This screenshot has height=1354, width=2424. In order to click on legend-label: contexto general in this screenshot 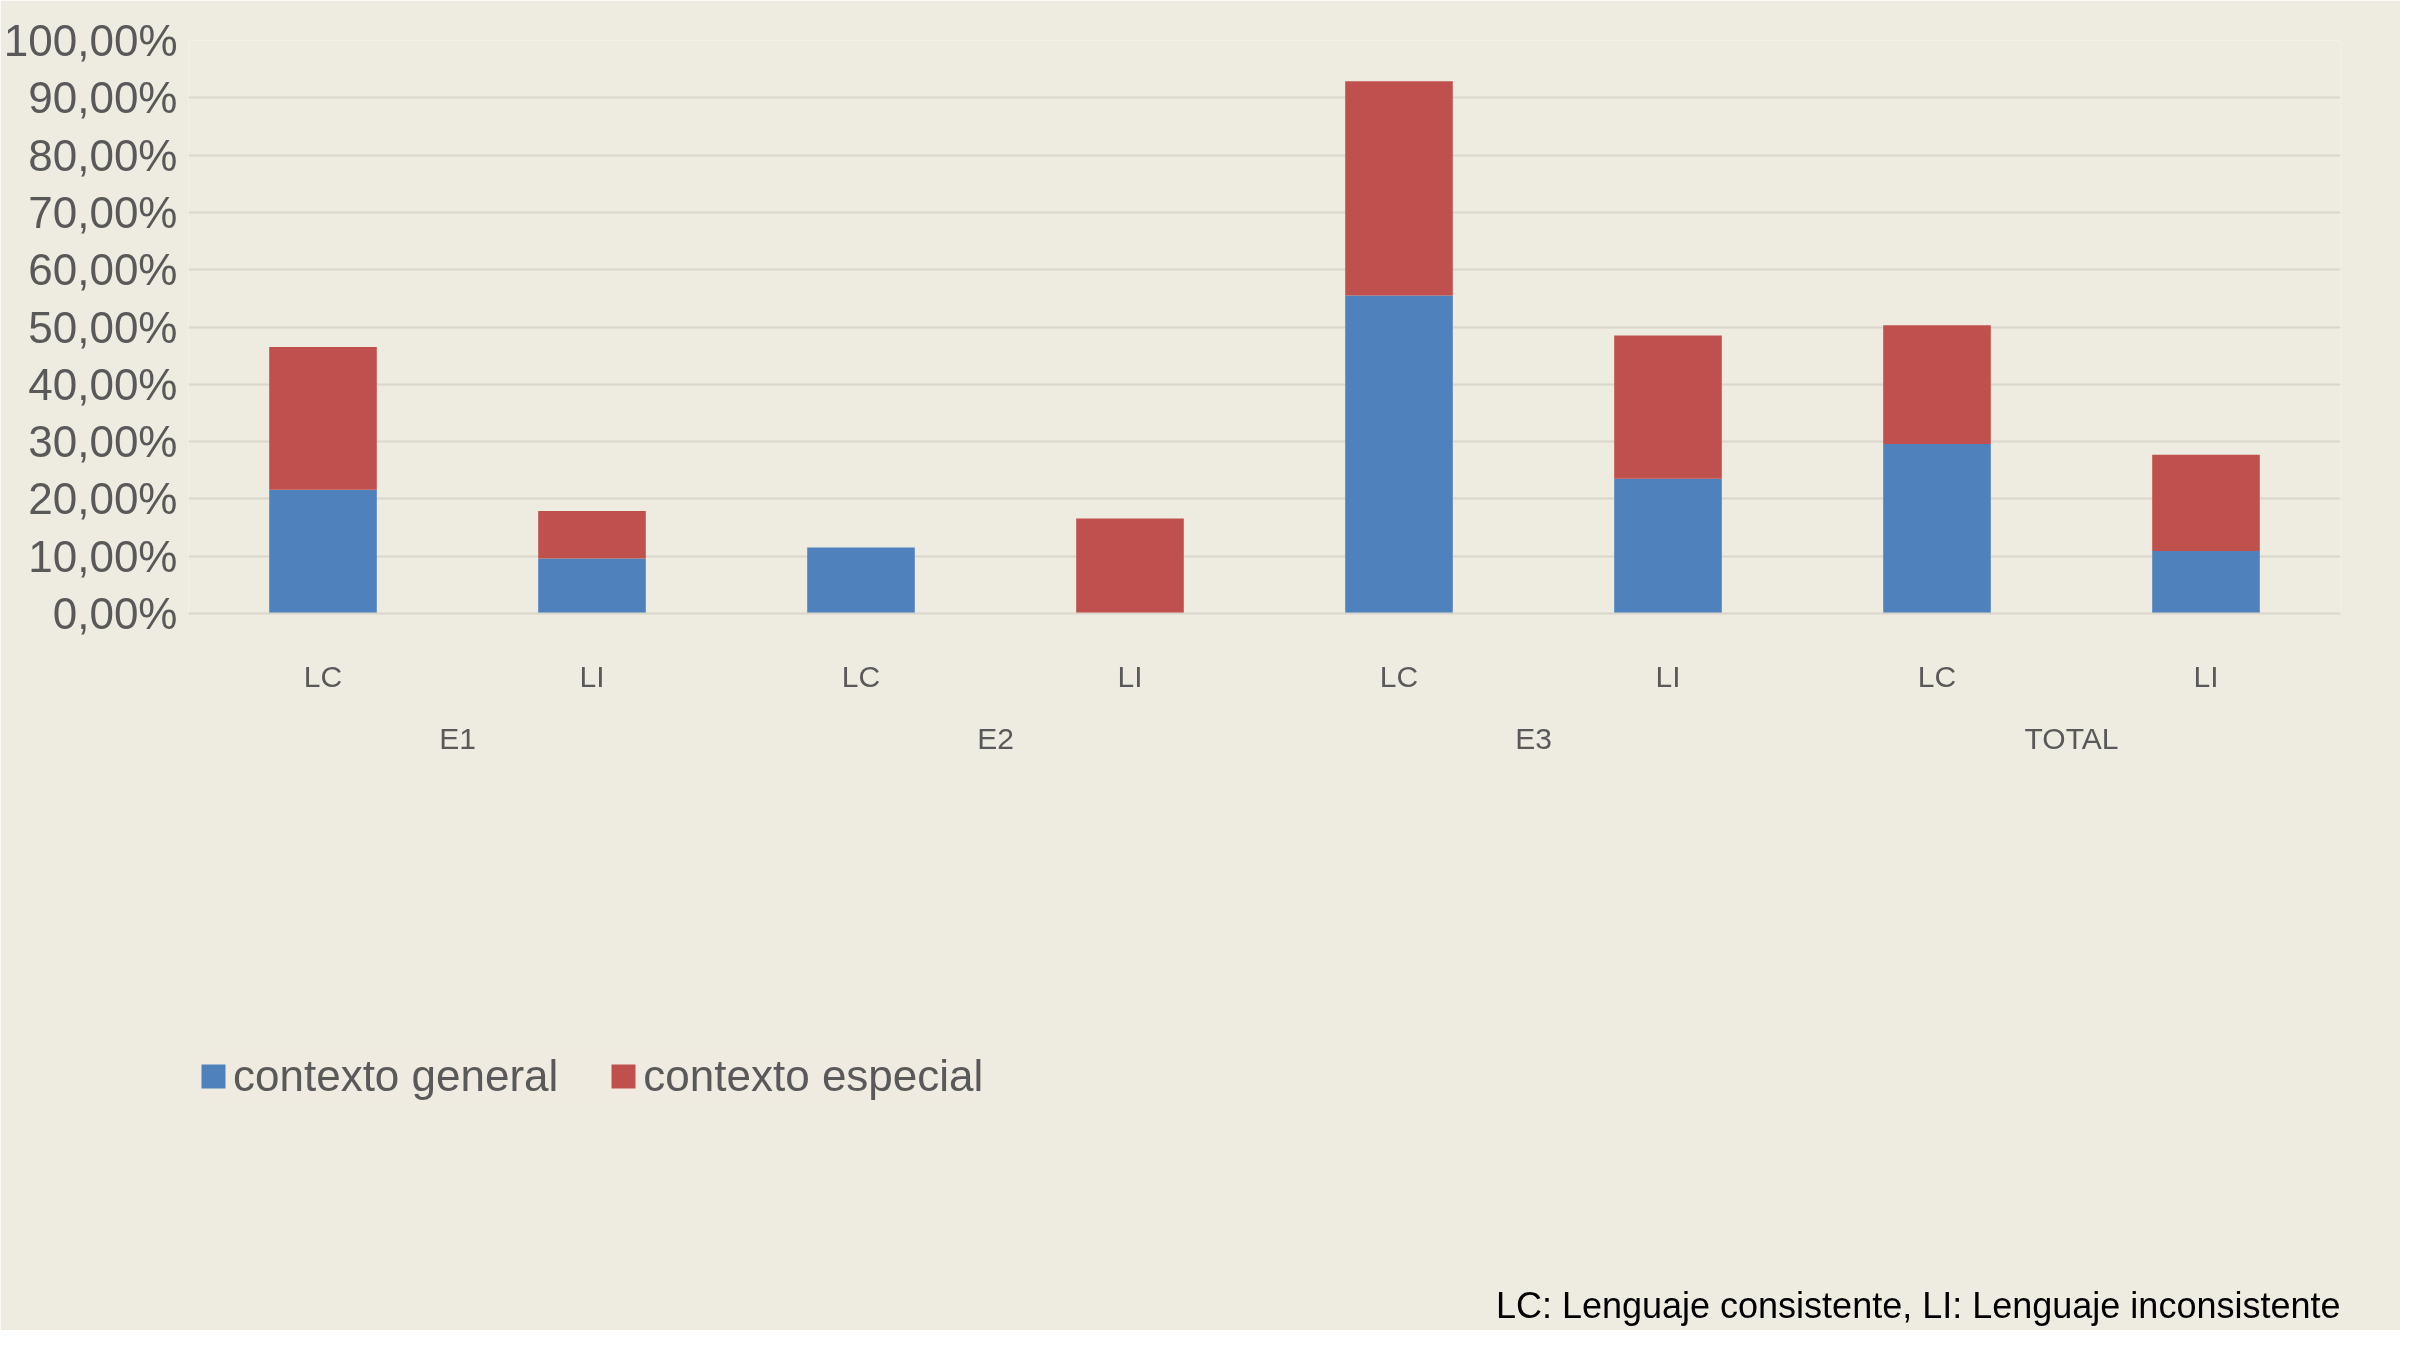, I will do `click(396, 1075)`.